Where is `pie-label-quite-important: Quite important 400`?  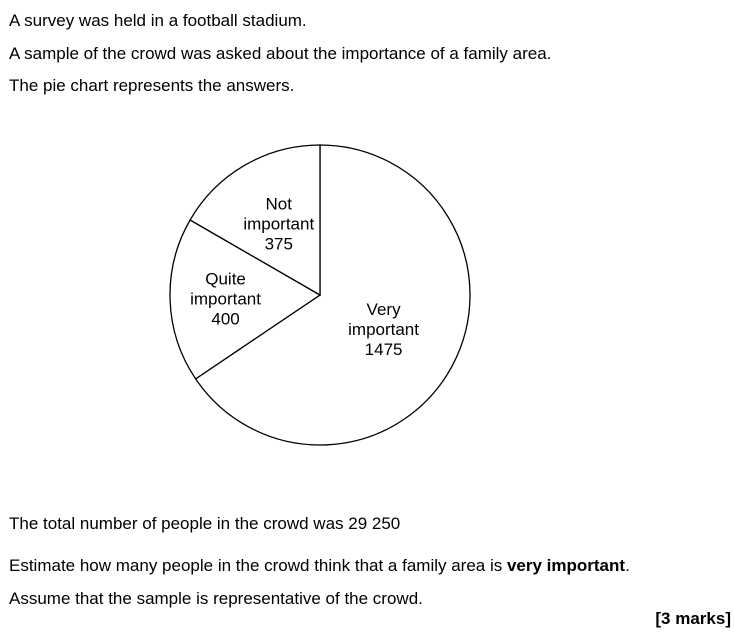
pie-label-quite-important: Quite important 400 is located at coordinates (225, 298).